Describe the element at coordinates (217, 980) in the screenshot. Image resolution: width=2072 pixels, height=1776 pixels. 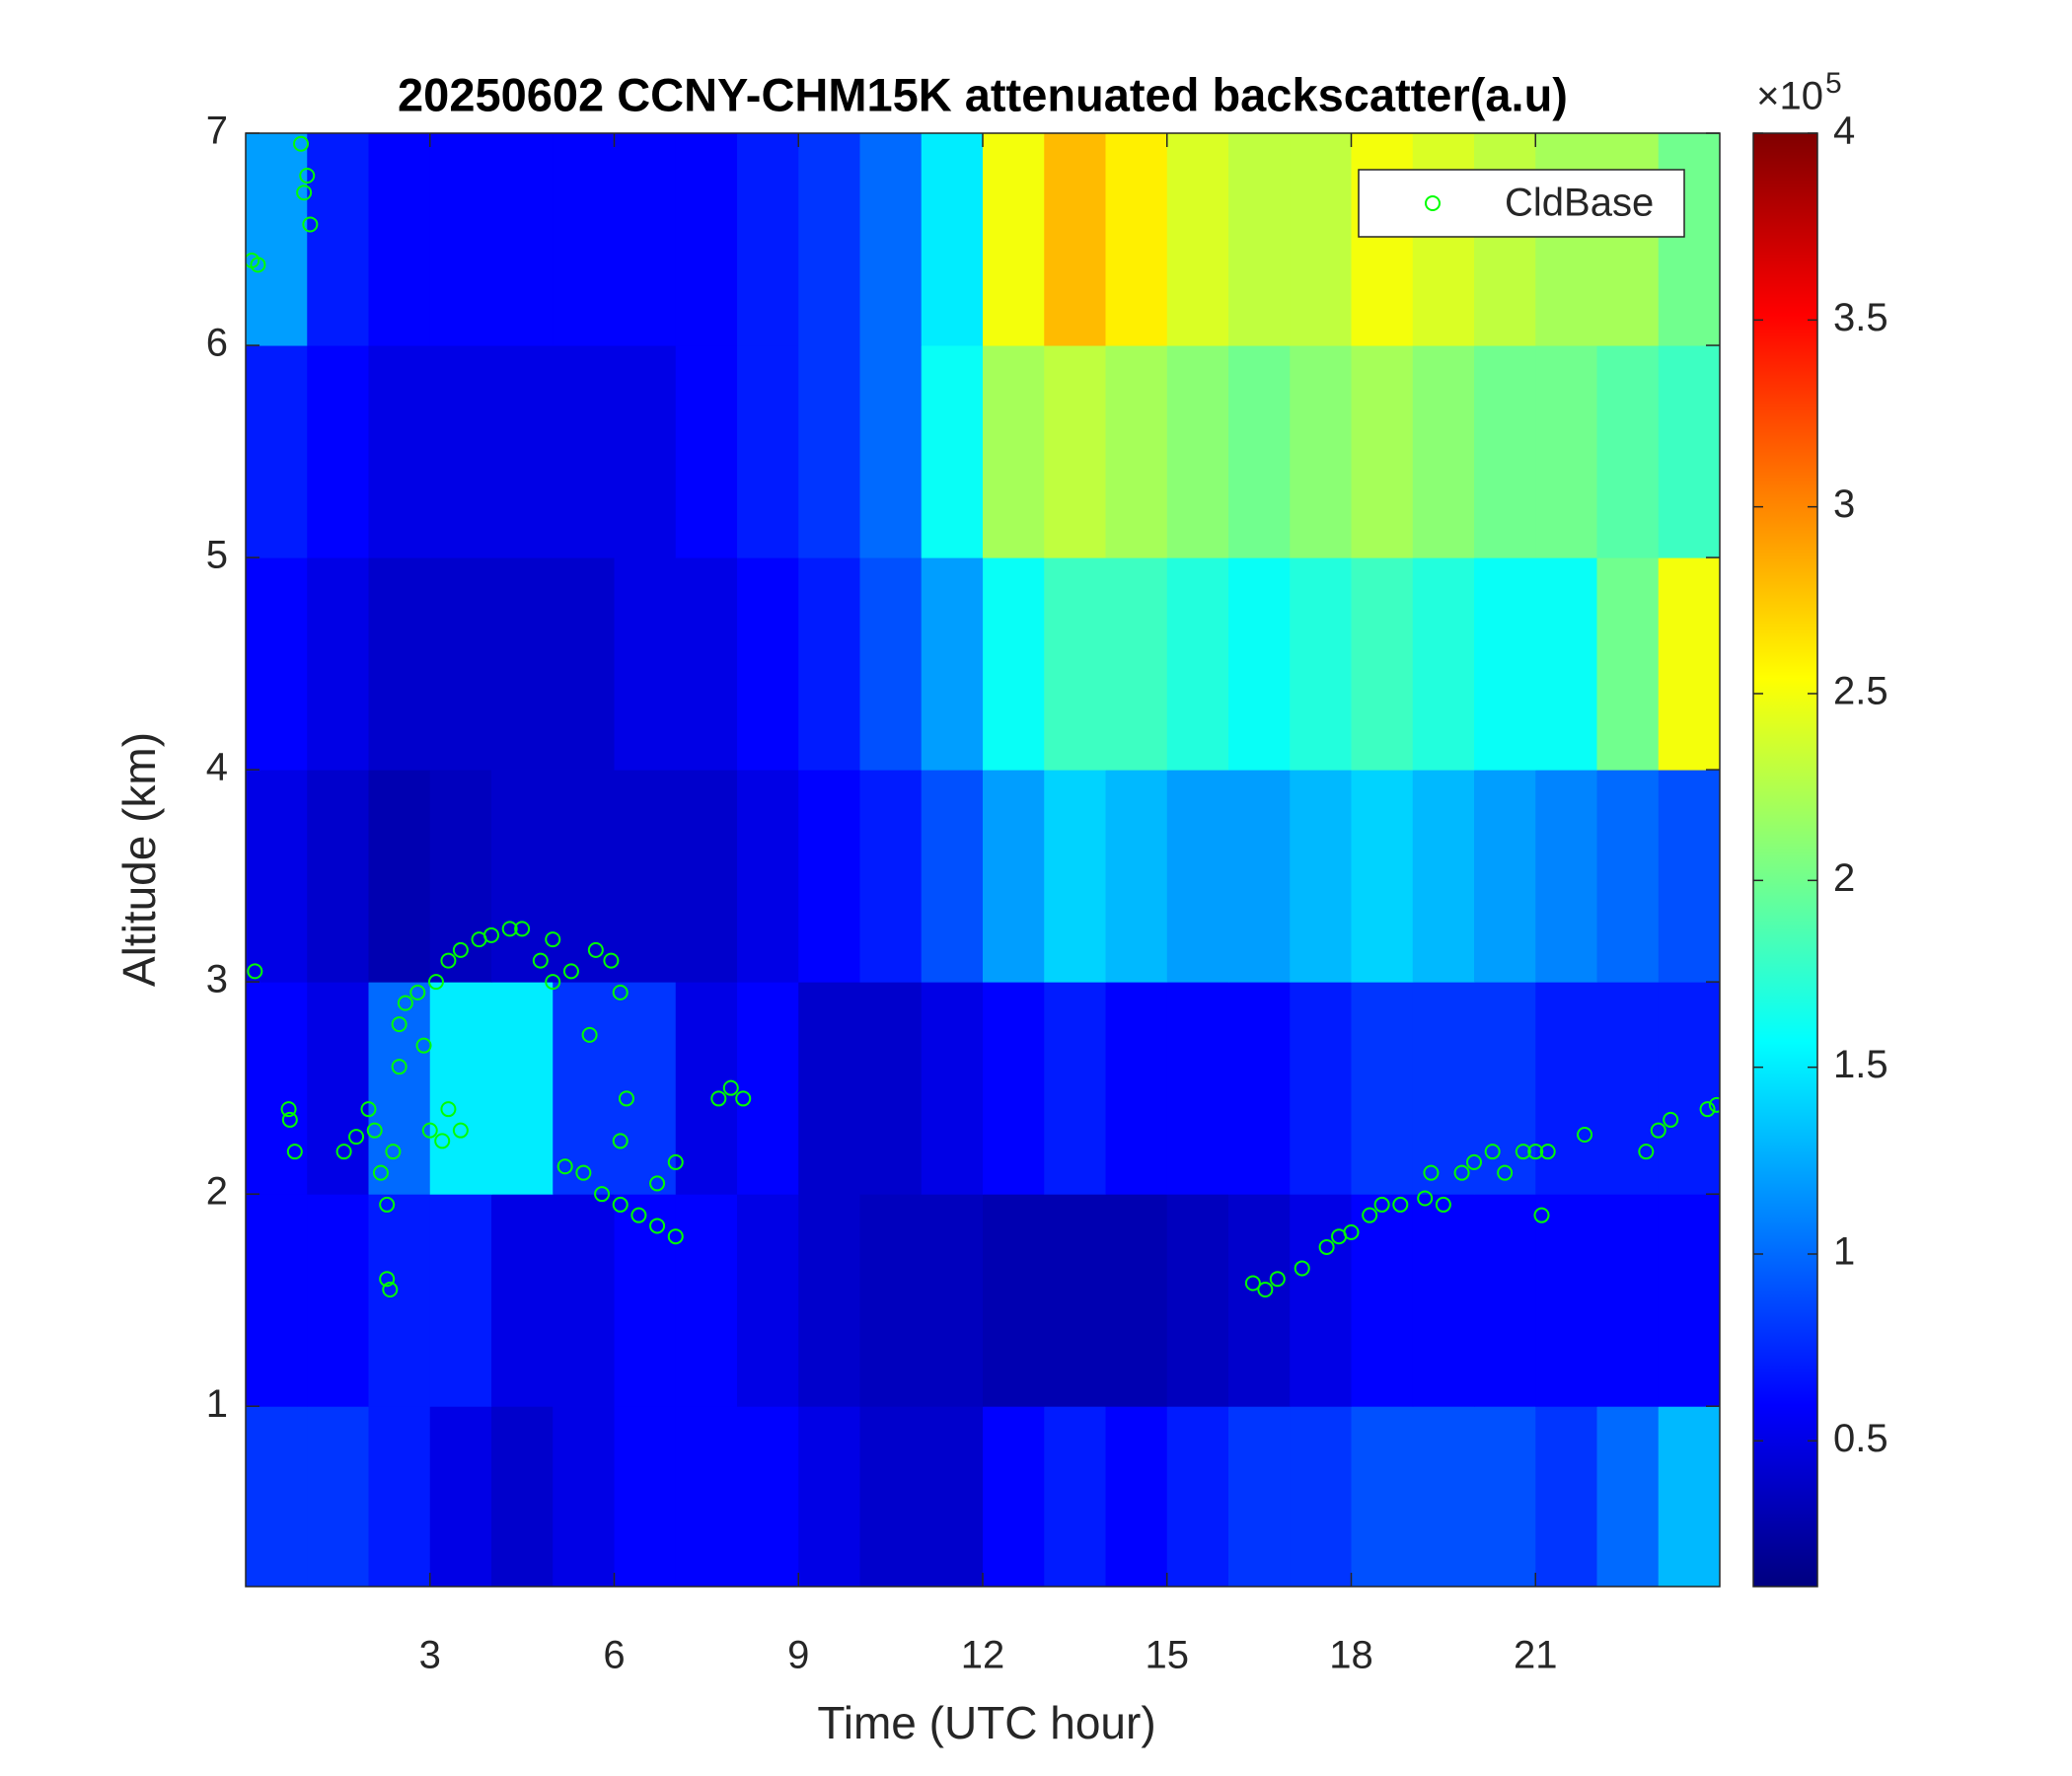
I see `y-tick-label: 3` at that location.